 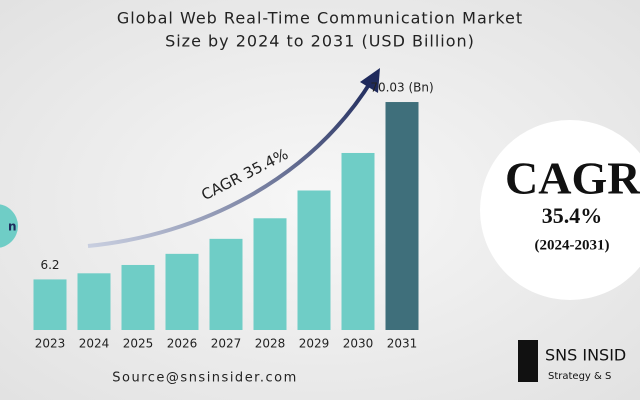 I want to click on chart-subtitle: Size by 2024 to 2031 (USD Billion), so click(x=320, y=41).